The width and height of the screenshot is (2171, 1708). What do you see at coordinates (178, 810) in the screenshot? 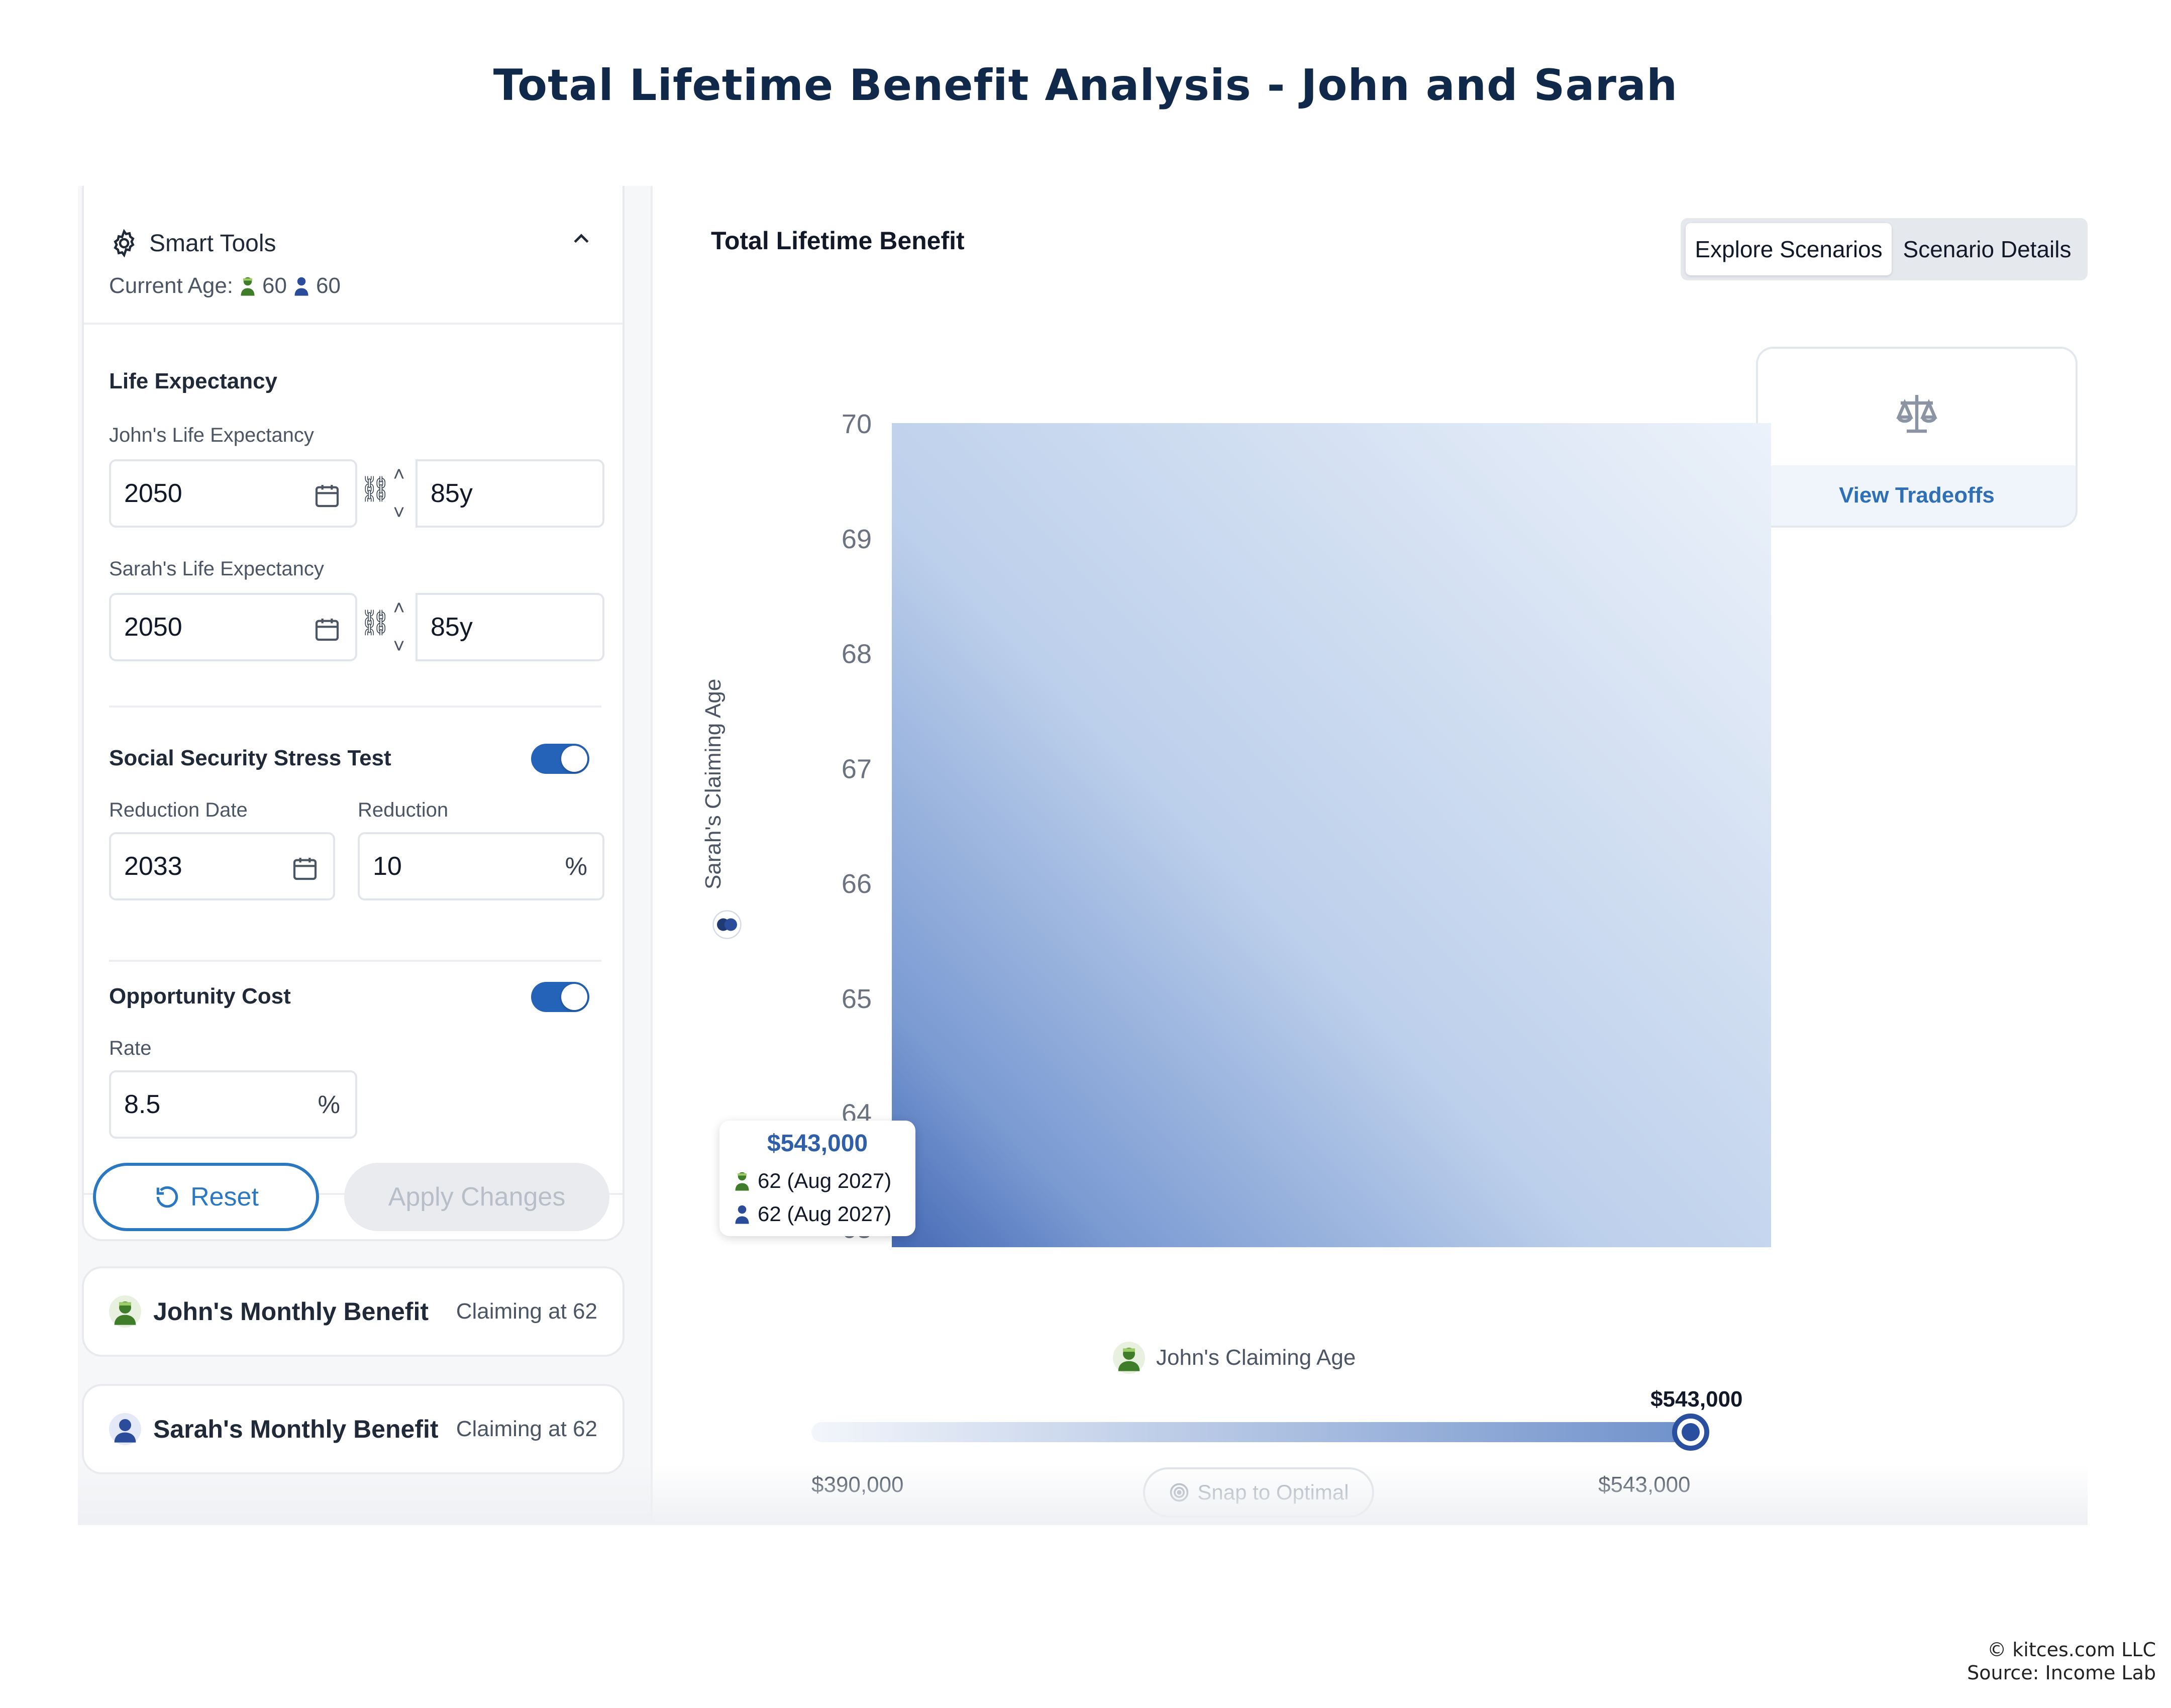
I see `reduction-date-label: Reduction Date` at bounding box center [178, 810].